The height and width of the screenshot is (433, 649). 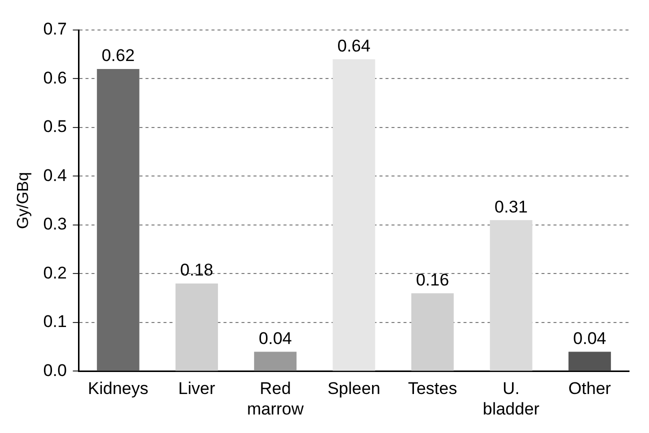 What do you see at coordinates (197, 388) in the screenshot?
I see `x-tick-label: Liver` at bounding box center [197, 388].